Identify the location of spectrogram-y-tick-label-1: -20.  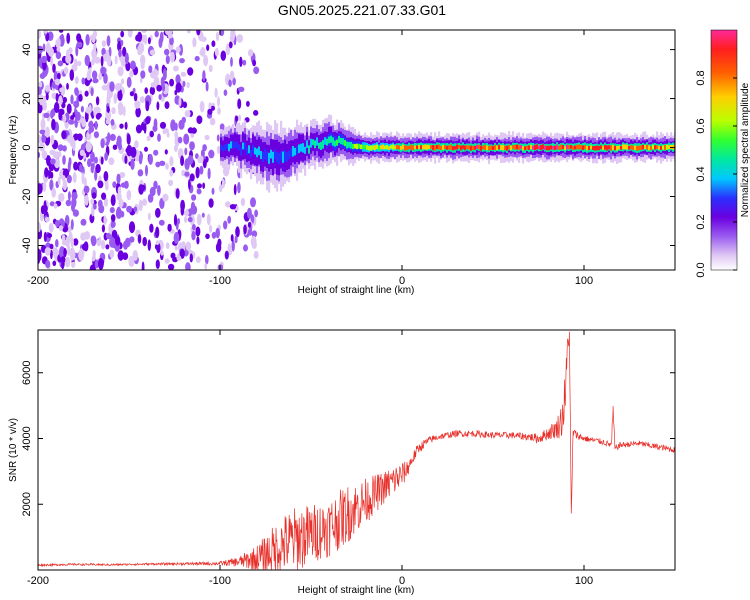
(27, 197).